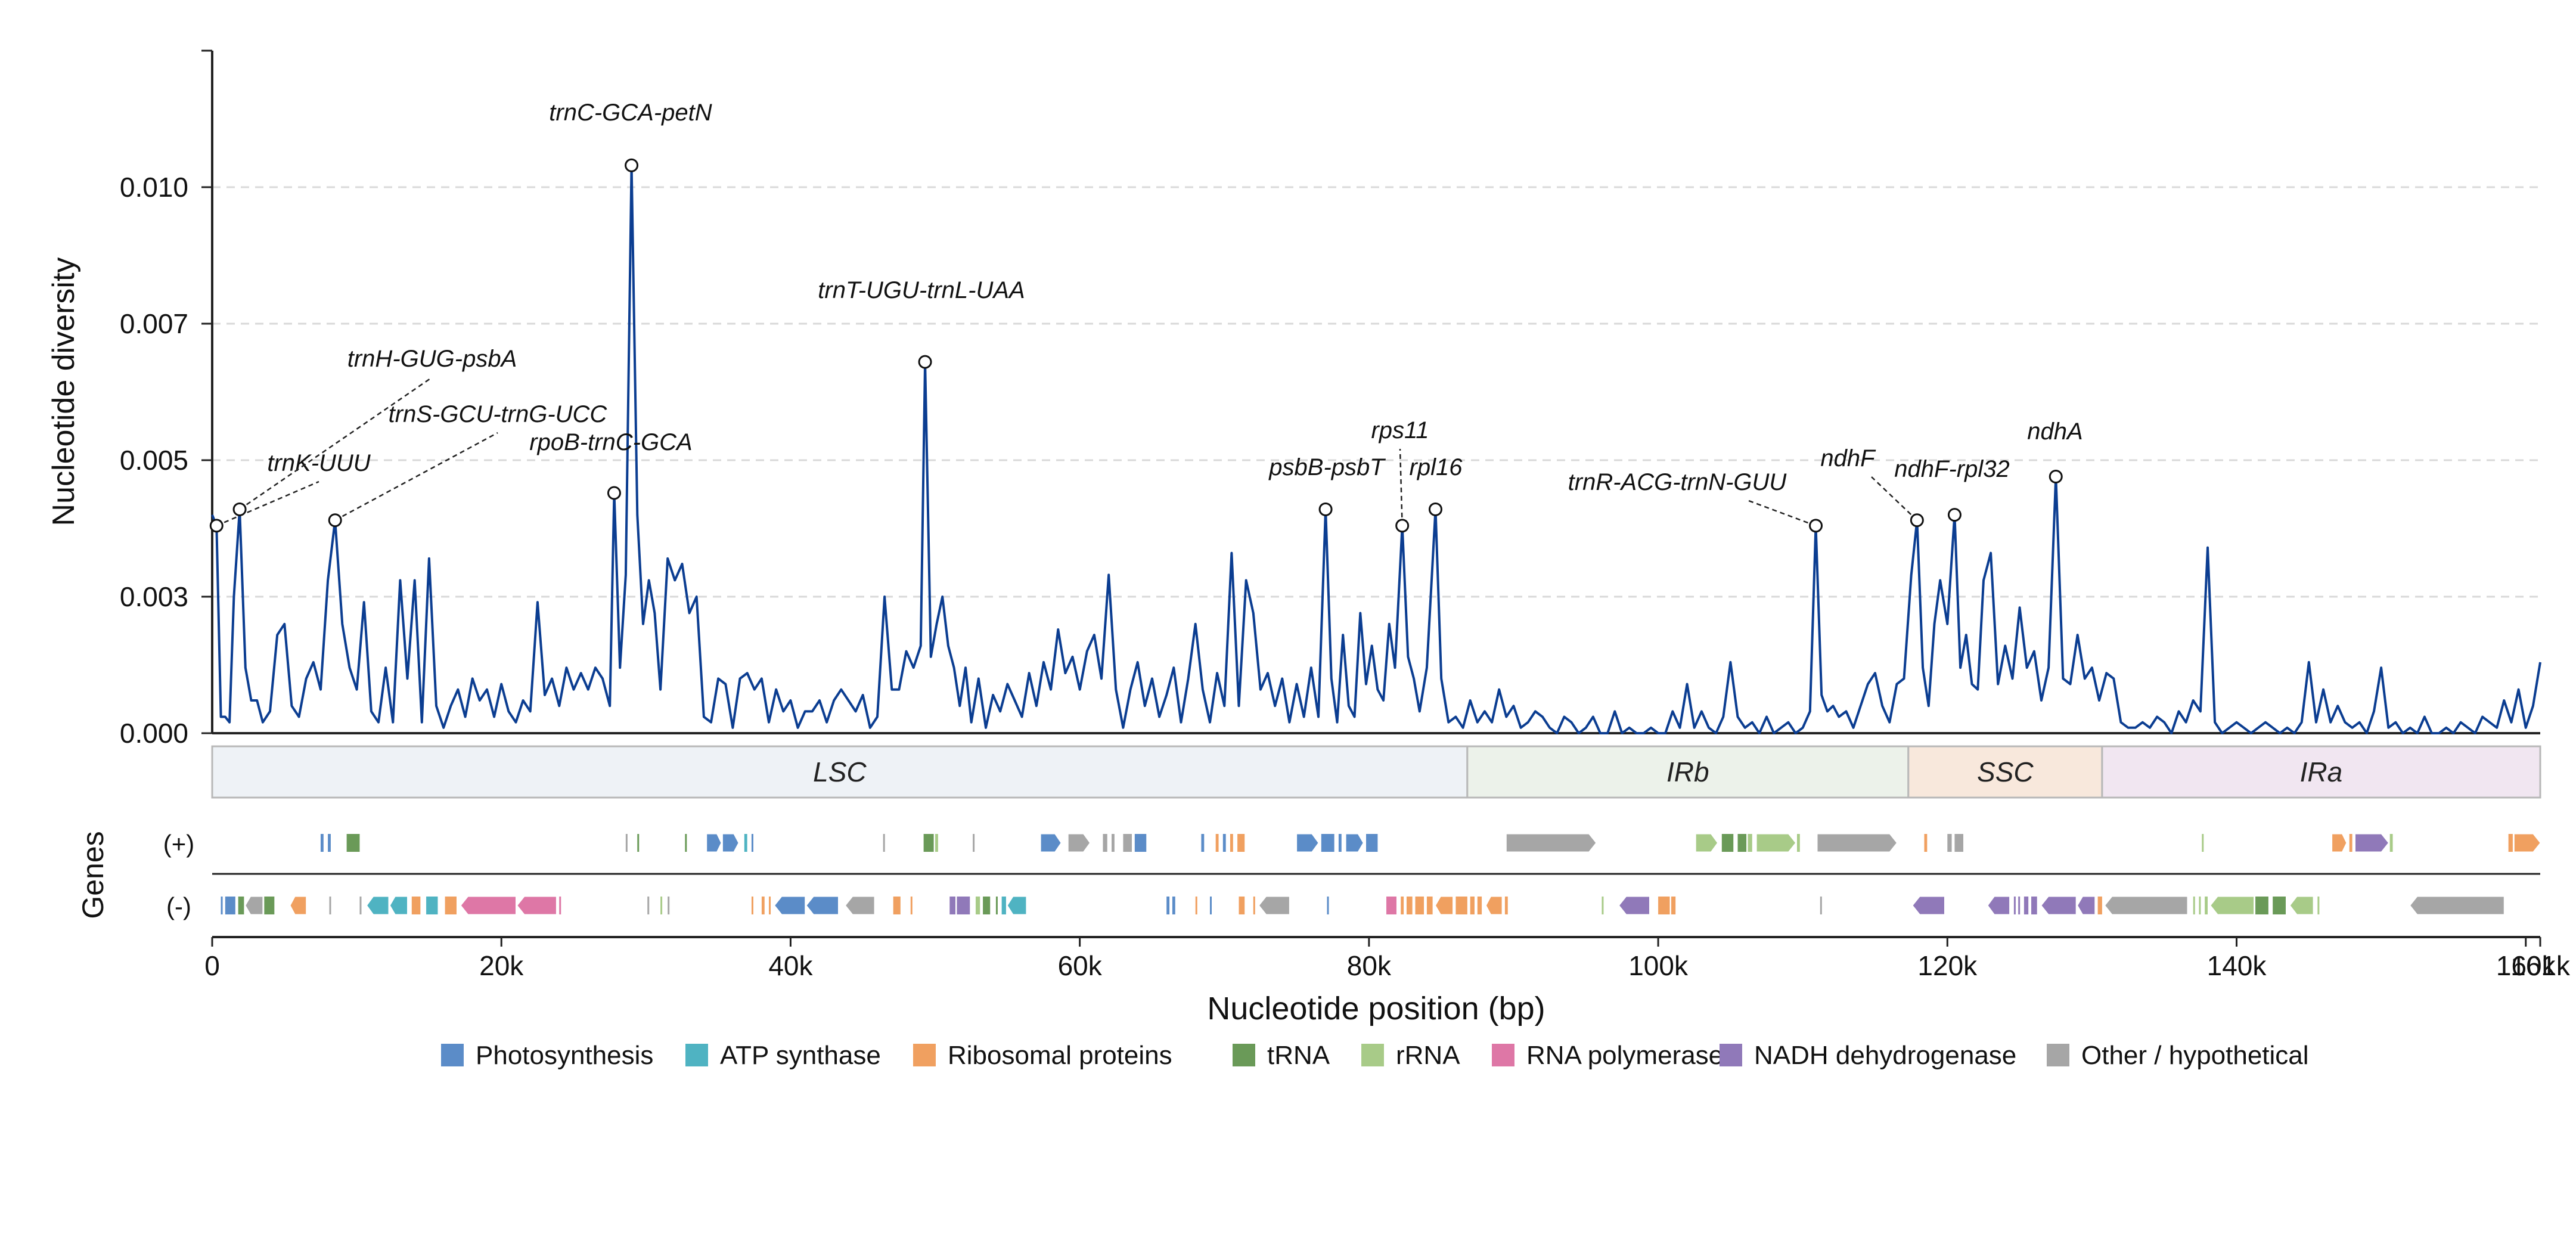 Image resolution: width=2576 pixels, height=1253 pixels. Describe the element at coordinates (1688, 771) in the screenshot. I see `region-label: IRb` at that location.